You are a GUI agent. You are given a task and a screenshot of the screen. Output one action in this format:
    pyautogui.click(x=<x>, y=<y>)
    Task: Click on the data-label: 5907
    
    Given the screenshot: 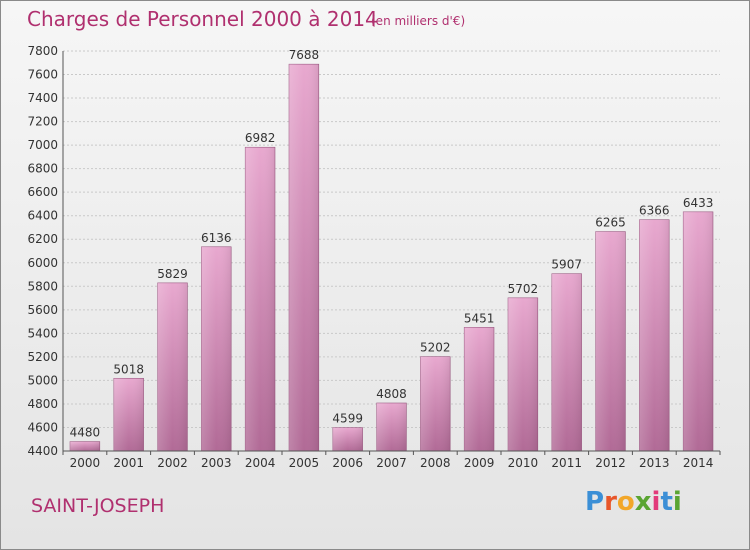 What is the action you would take?
    pyautogui.click(x=566, y=265)
    